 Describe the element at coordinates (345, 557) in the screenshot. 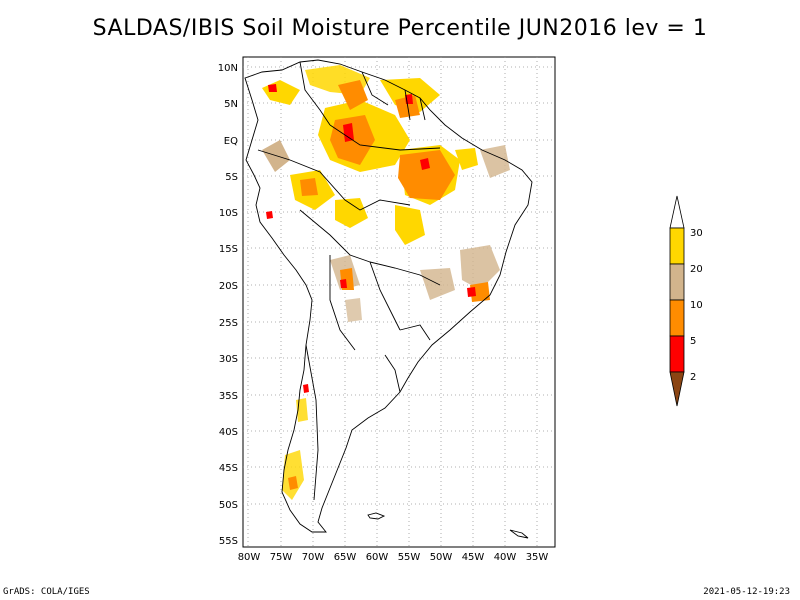

I see `lon-label: 65W` at that location.